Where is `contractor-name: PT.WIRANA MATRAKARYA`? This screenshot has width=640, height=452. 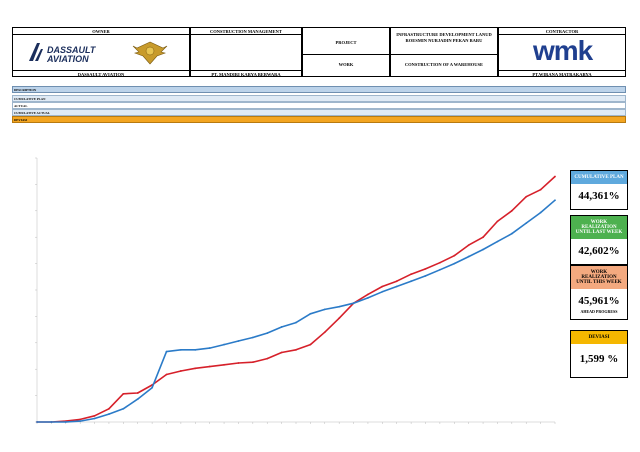 contractor-name: PT.WIRANA MATRAKARYA is located at coordinates (562, 74).